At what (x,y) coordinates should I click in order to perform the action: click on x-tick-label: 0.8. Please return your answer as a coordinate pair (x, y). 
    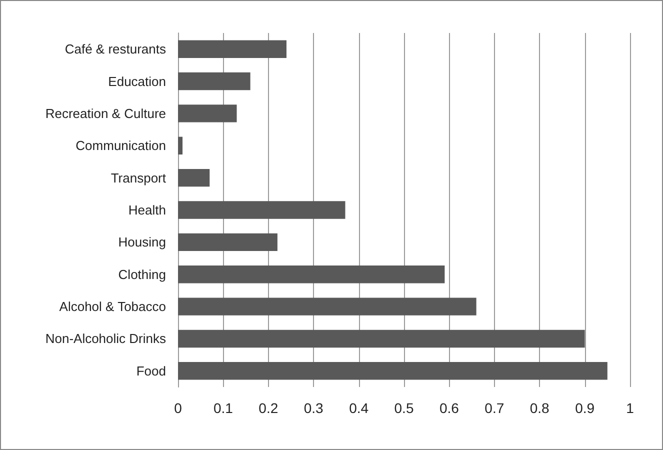
    Looking at the image, I should click on (540, 408).